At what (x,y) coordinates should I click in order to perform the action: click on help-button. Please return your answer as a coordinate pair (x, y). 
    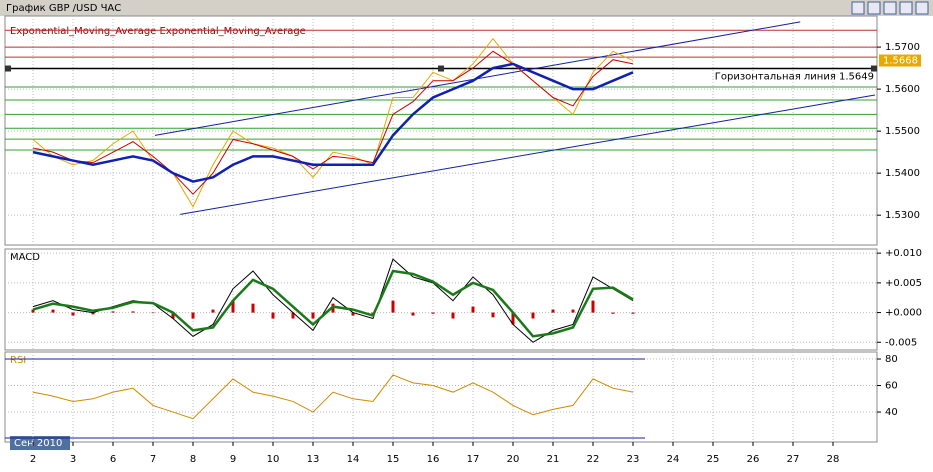
    Looking at the image, I should click on (858, 8).